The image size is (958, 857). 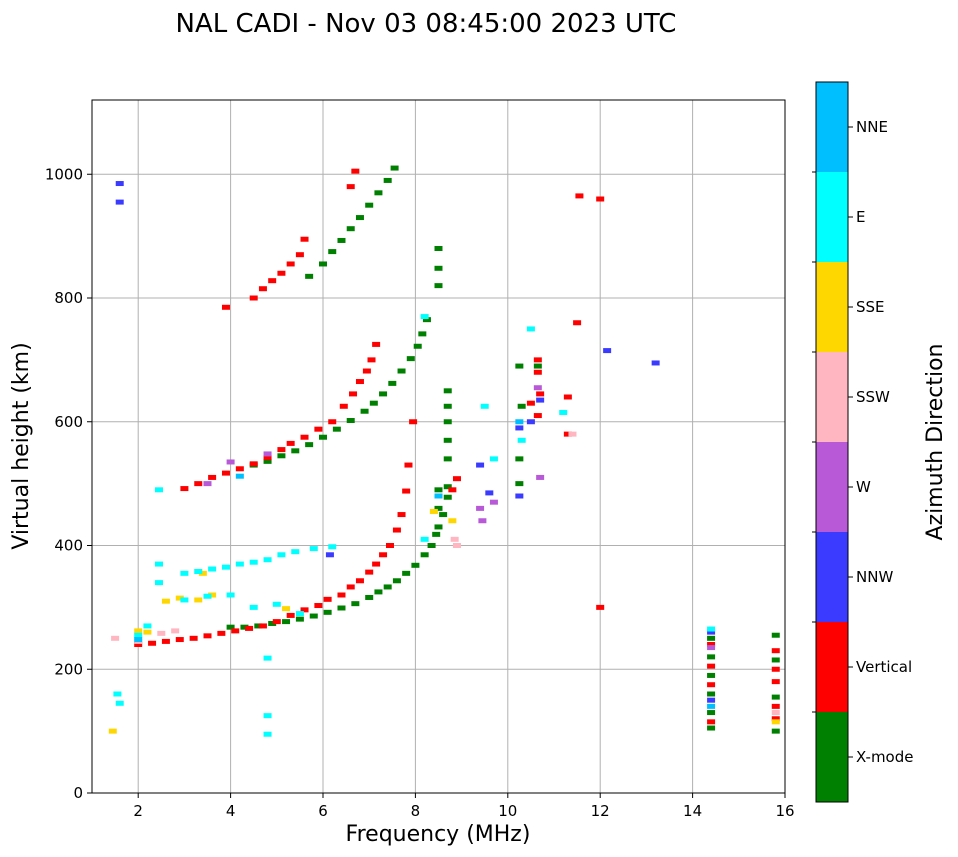 What do you see at coordinates (438, 834) in the screenshot?
I see `x-axis-label: Frequency (MHz)` at bounding box center [438, 834].